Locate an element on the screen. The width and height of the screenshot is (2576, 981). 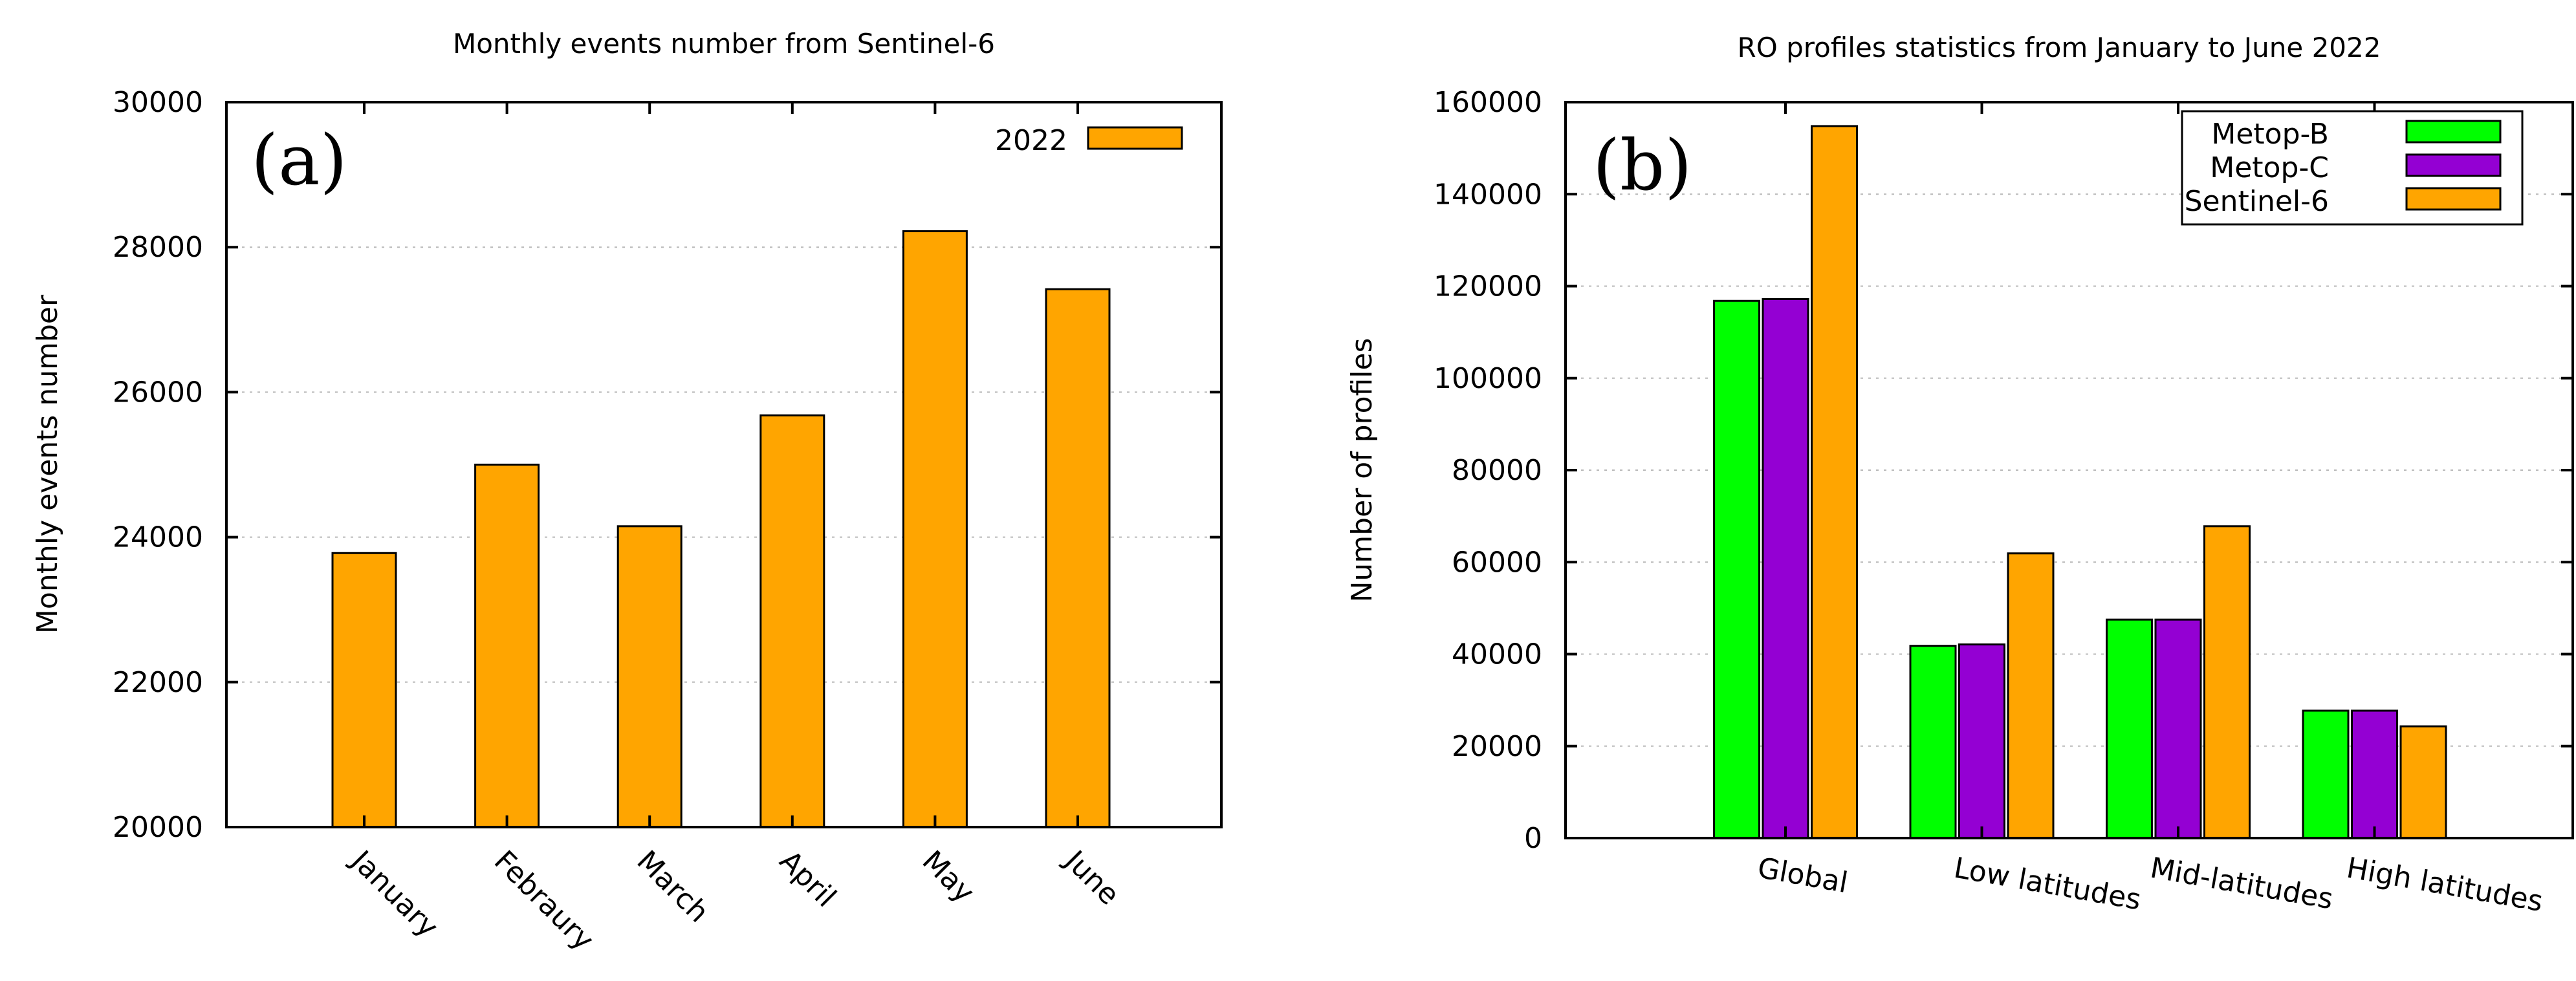
chart-a-y-tick-label: 20000 is located at coordinates (158, 828).